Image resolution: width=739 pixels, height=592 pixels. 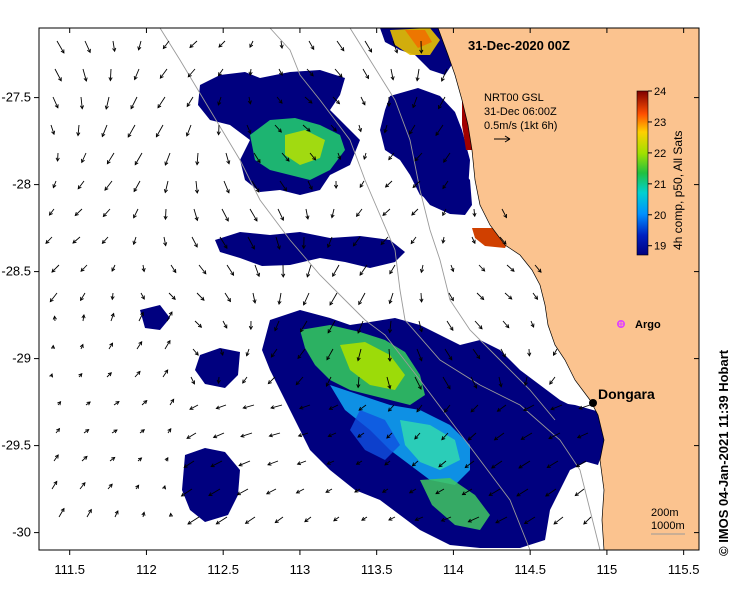 What do you see at coordinates (305, 147) in the screenshot?
I see `sst-warm-north-yellow` at bounding box center [305, 147].